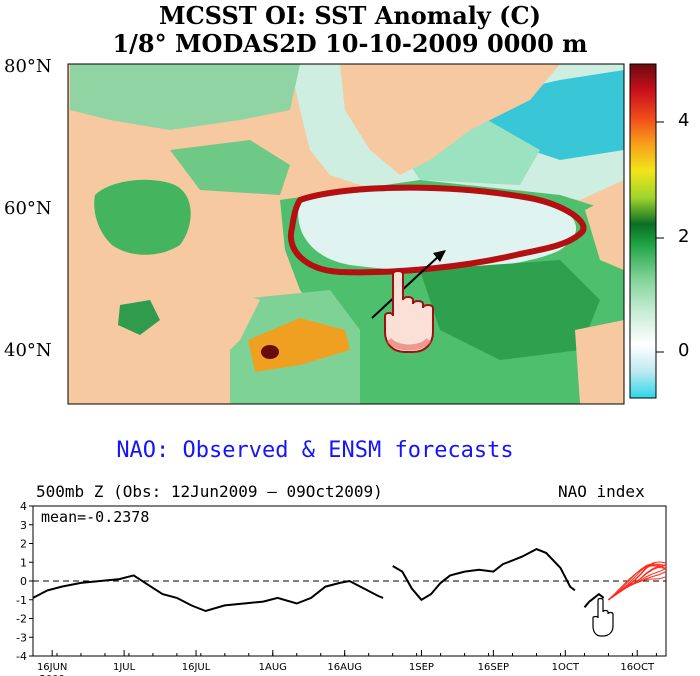 Image resolution: width=700 pixels, height=676 pixels. What do you see at coordinates (28, 208) in the screenshot?
I see `lat-label-60n: 60°N` at bounding box center [28, 208].